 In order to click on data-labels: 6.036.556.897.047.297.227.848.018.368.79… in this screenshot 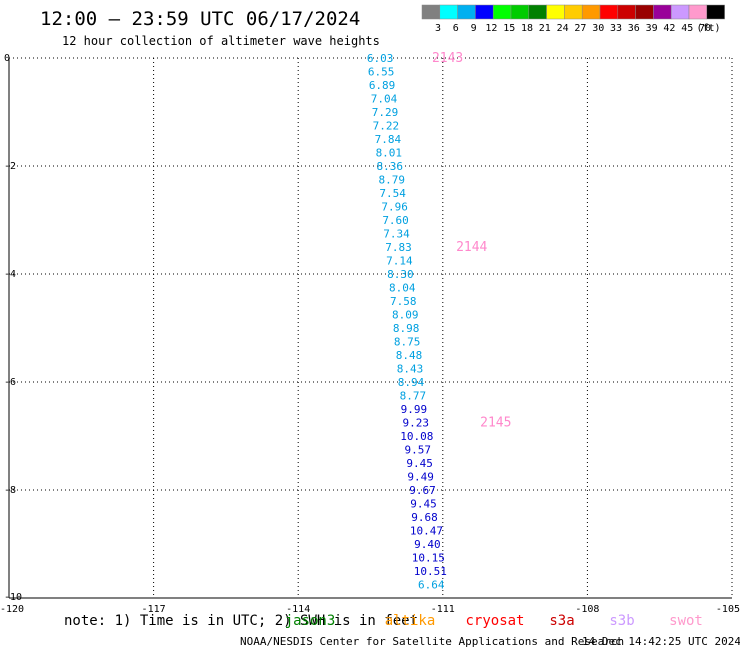, I will do `click(407, 322)`.